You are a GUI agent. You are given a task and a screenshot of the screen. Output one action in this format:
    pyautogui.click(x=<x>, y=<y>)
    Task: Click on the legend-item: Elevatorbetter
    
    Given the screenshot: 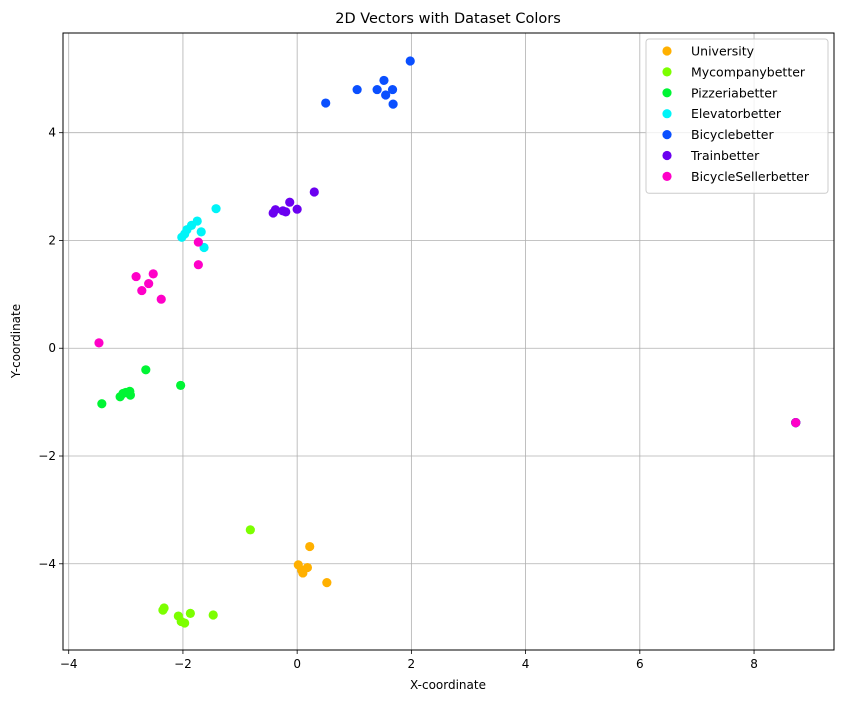 What is the action you would take?
    pyautogui.click(x=722, y=113)
    